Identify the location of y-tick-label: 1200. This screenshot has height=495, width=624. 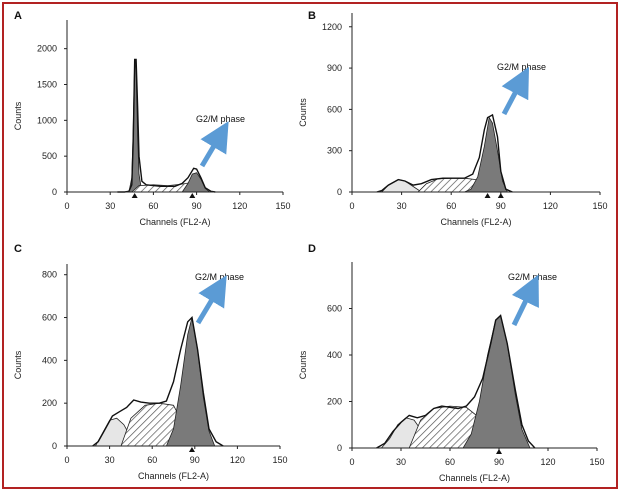
(332, 27).